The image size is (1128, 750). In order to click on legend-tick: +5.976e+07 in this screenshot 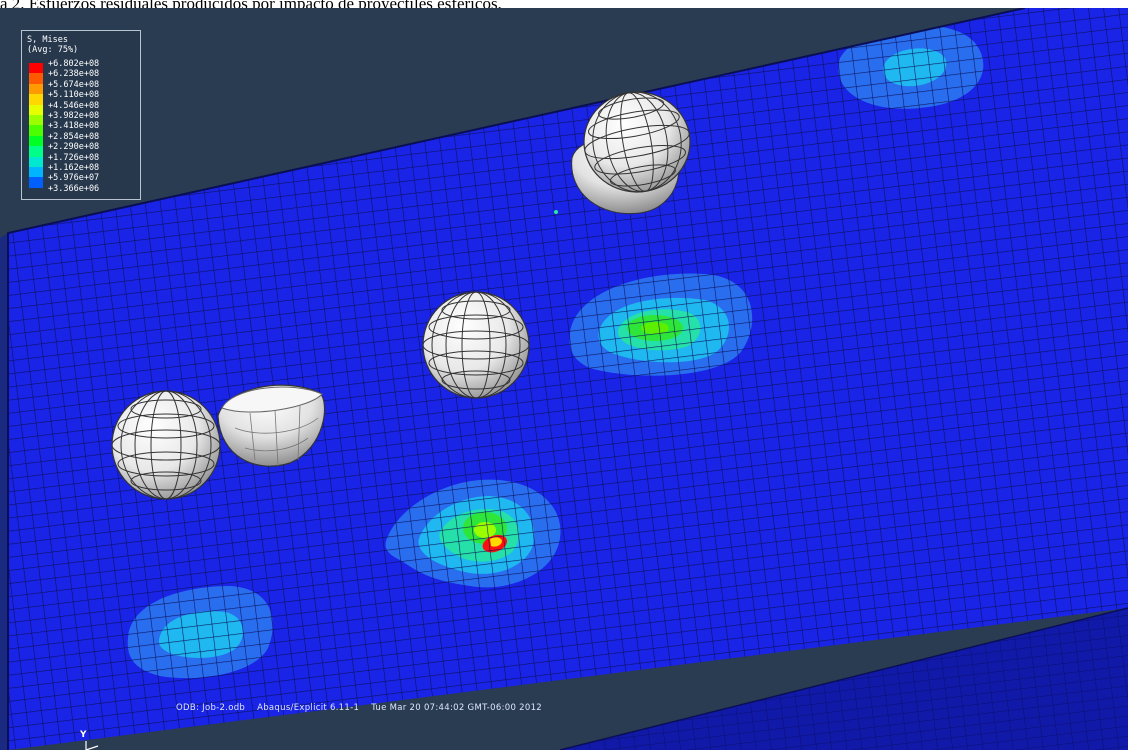, I will do `click(74, 178)`.